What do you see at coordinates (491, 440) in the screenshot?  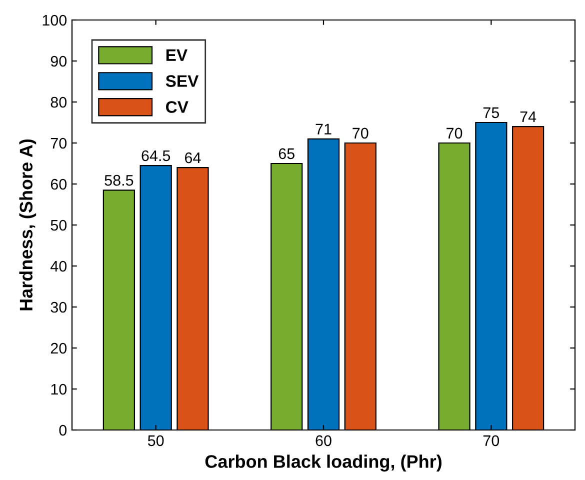 I see `x-tick-label: 70` at bounding box center [491, 440].